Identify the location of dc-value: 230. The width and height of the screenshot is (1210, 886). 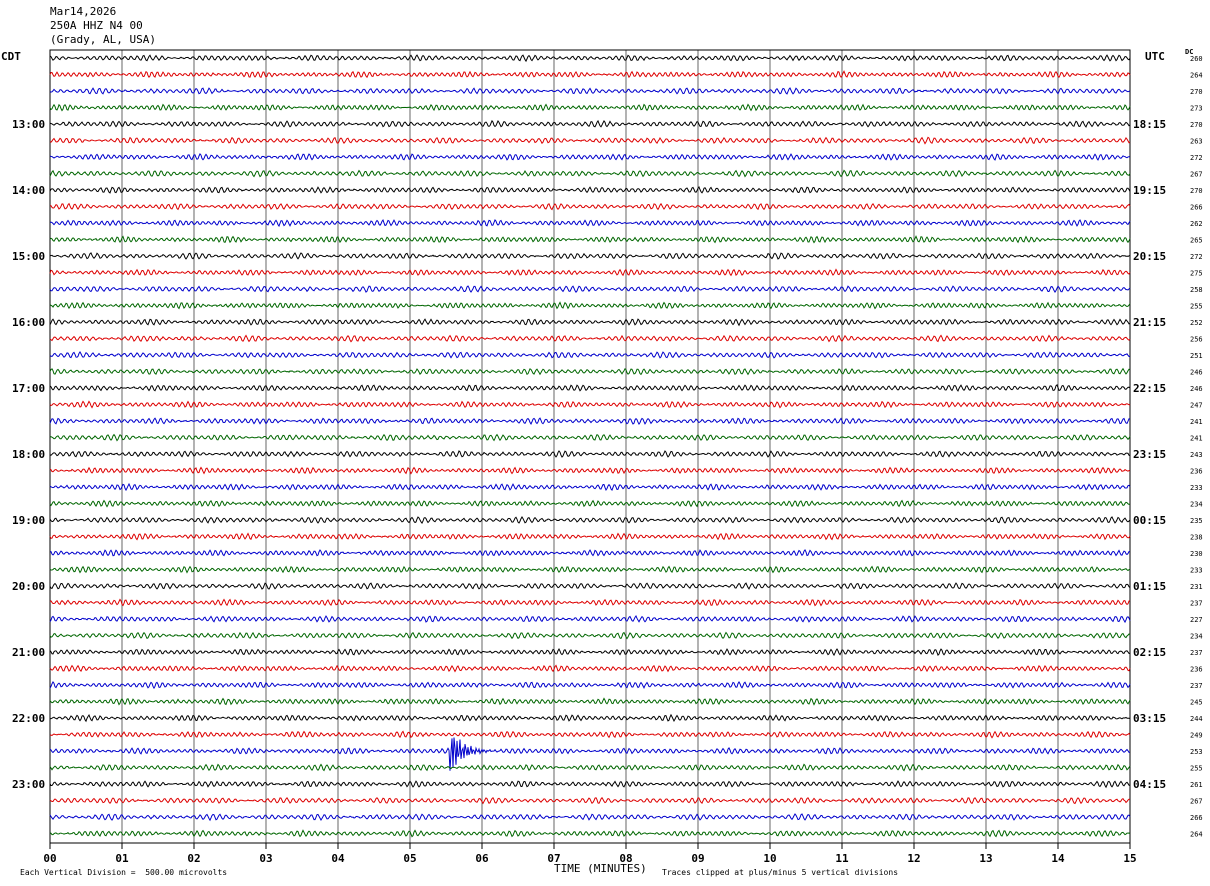
(1196, 554).